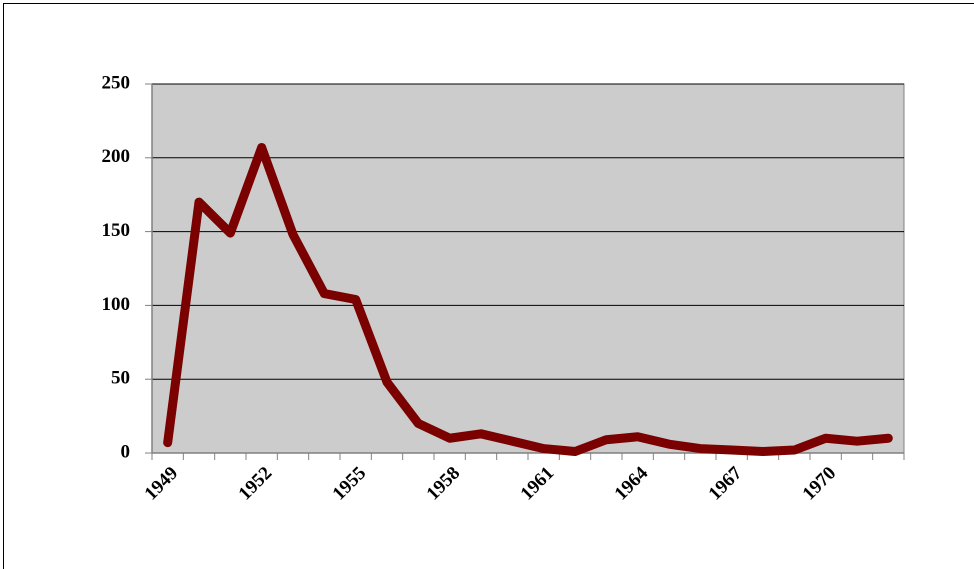 This screenshot has height=569, width=974. Describe the element at coordinates (444, 484) in the screenshot. I see `x-tick-label: 1958` at that location.